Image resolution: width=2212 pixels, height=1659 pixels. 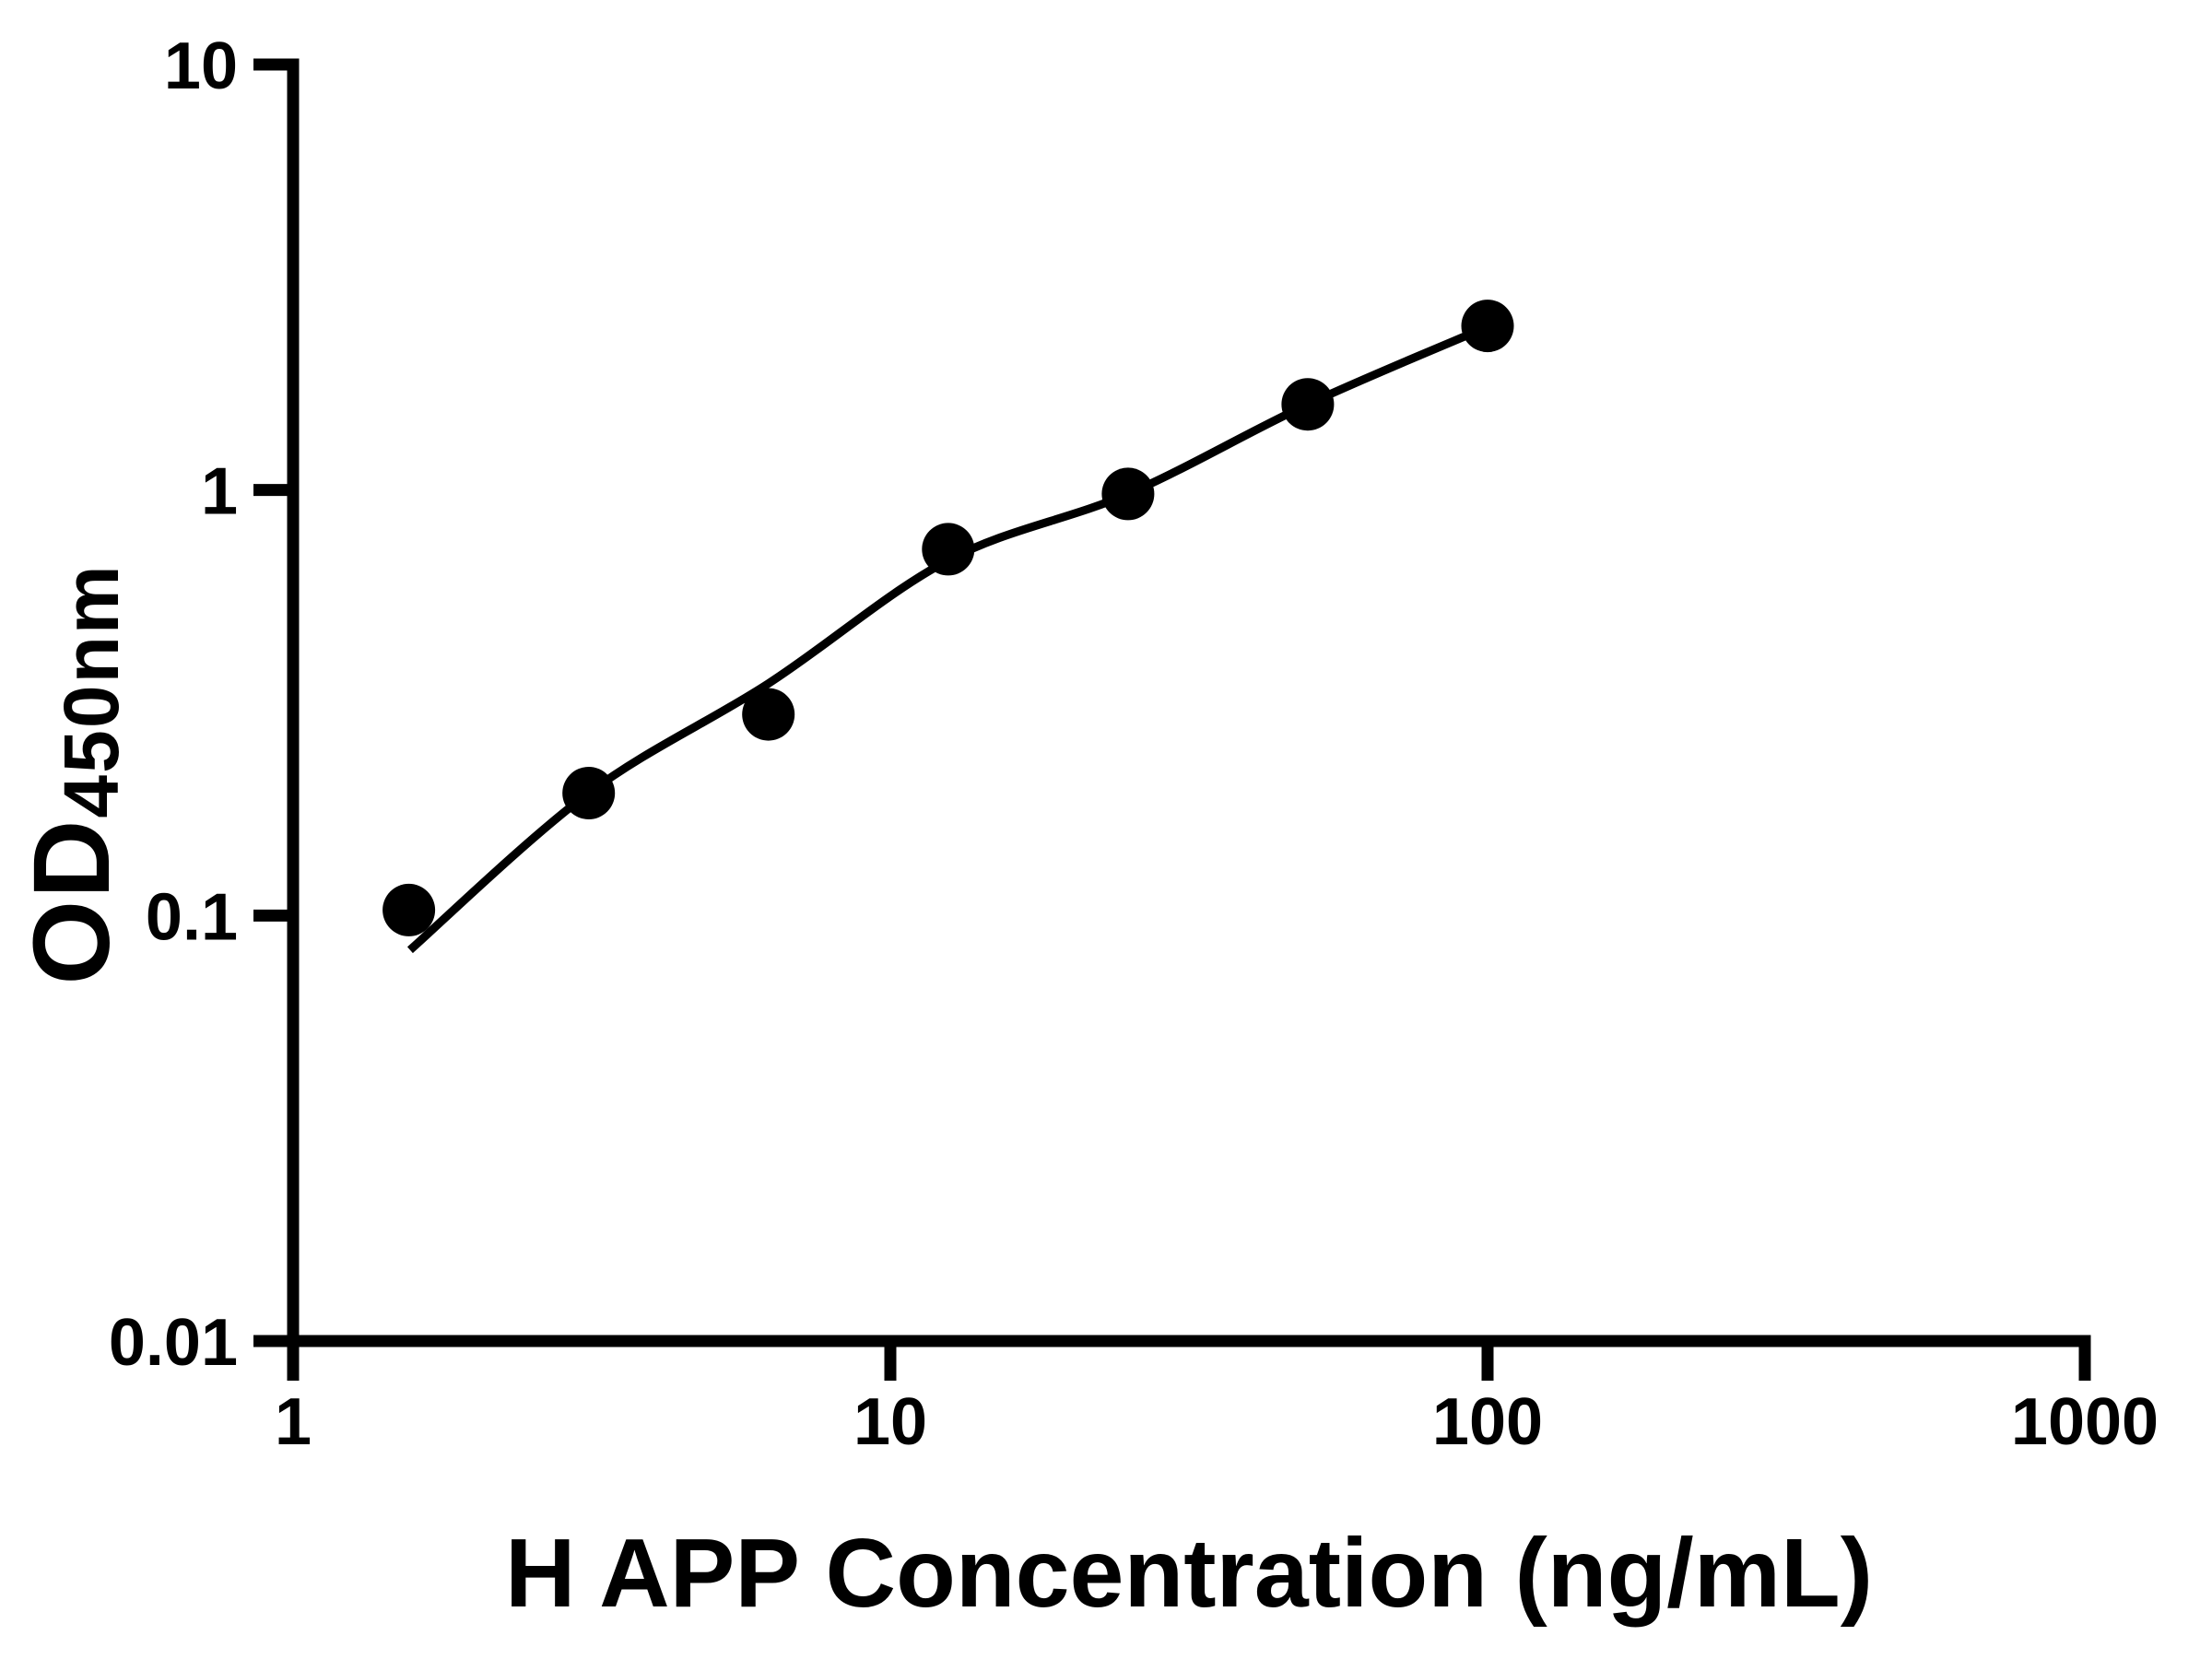 What do you see at coordinates (201, 66) in the screenshot?
I see `y-tick-label: 10` at bounding box center [201, 66].